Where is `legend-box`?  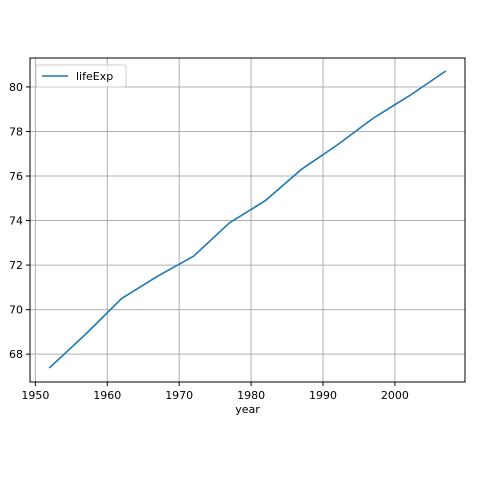 legend-box is located at coordinates (81, 76).